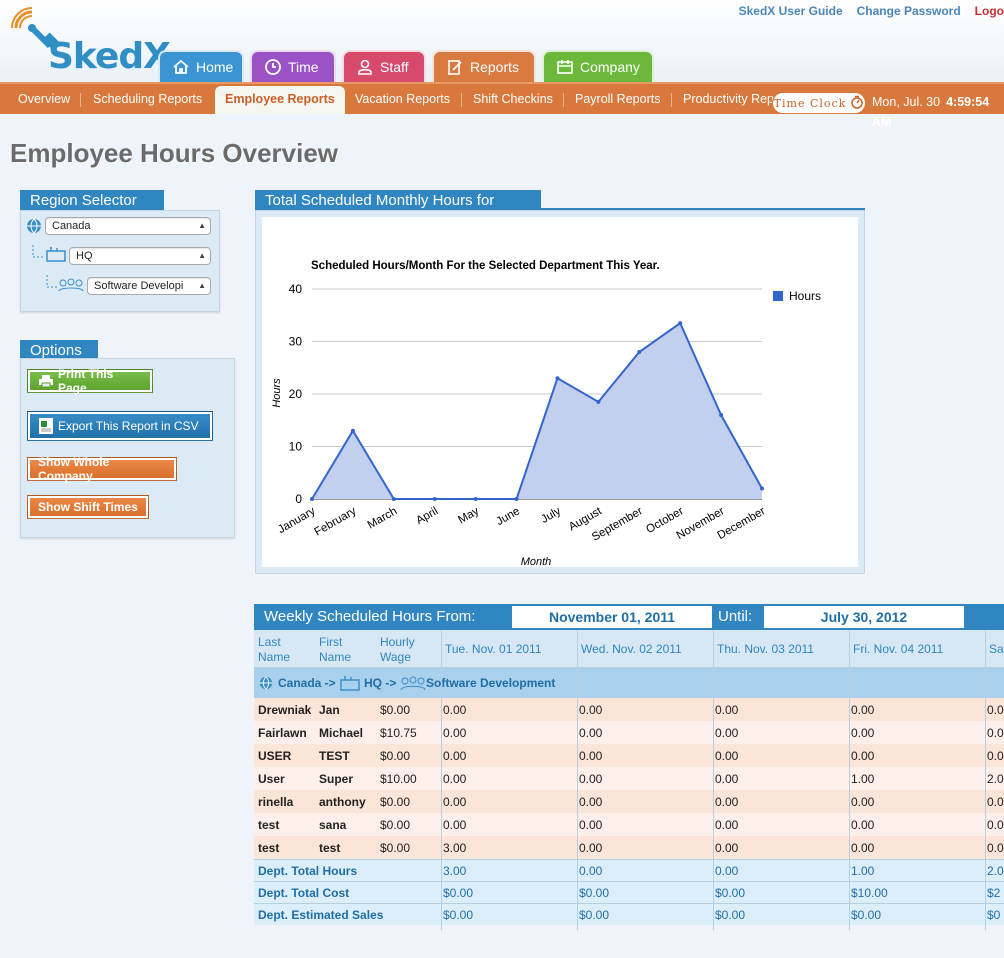  Describe the element at coordinates (591, 871) in the screenshot. I see `totals-value: 0.00` at that location.